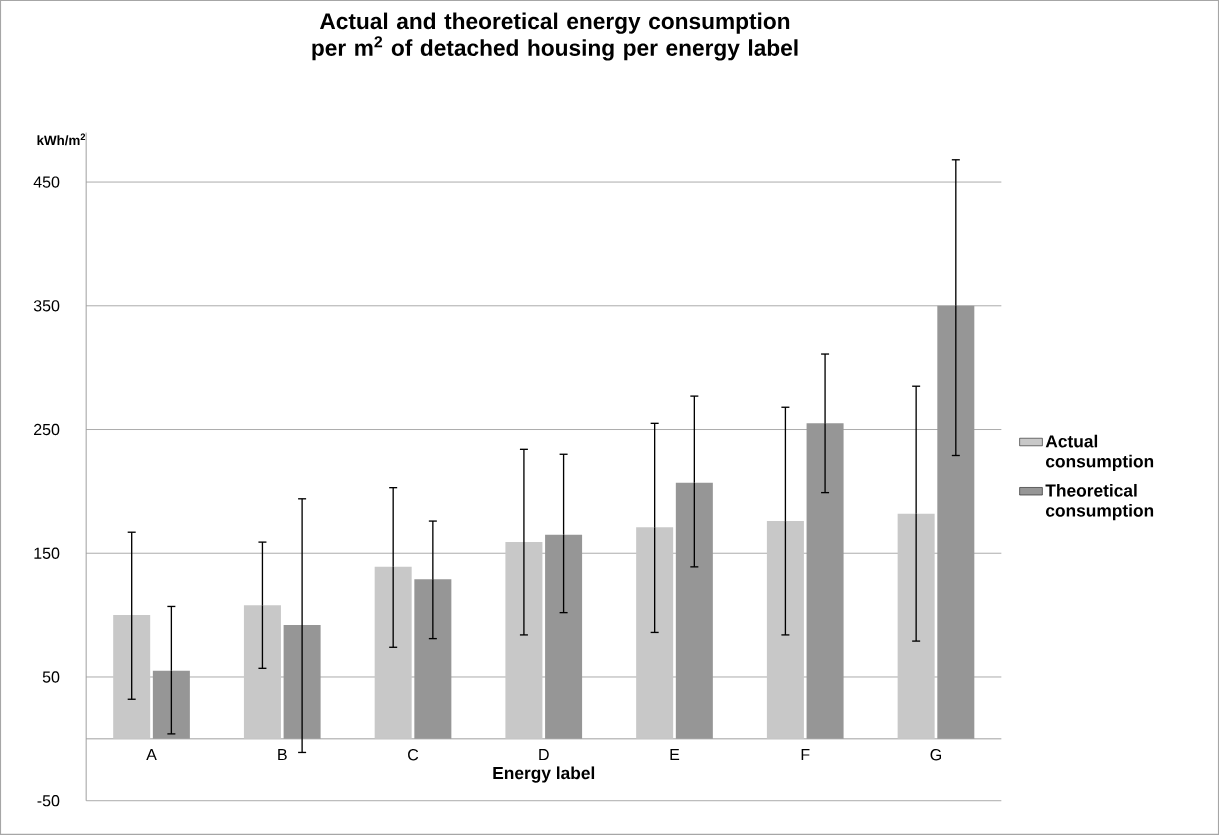  What do you see at coordinates (46, 182) in the screenshot?
I see `y-tick-label: 450` at bounding box center [46, 182].